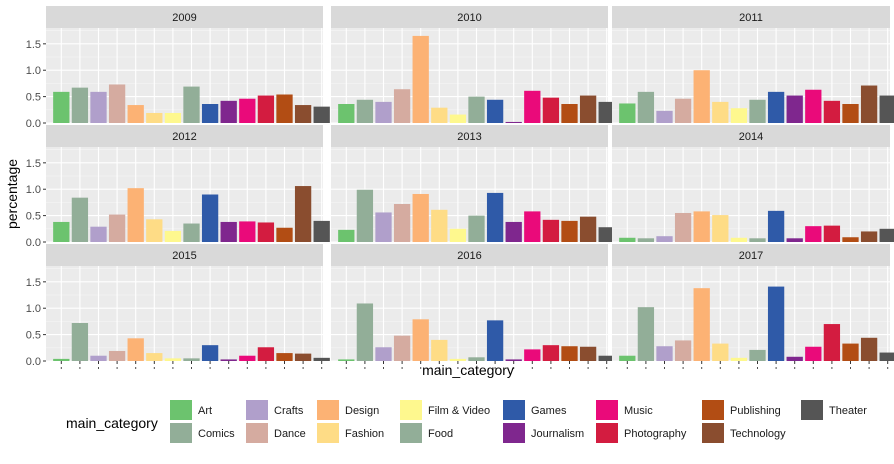 The image size is (894, 464). What do you see at coordinates (364, 434) in the screenshot?
I see `legend-label: Fashion` at bounding box center [364, 434].